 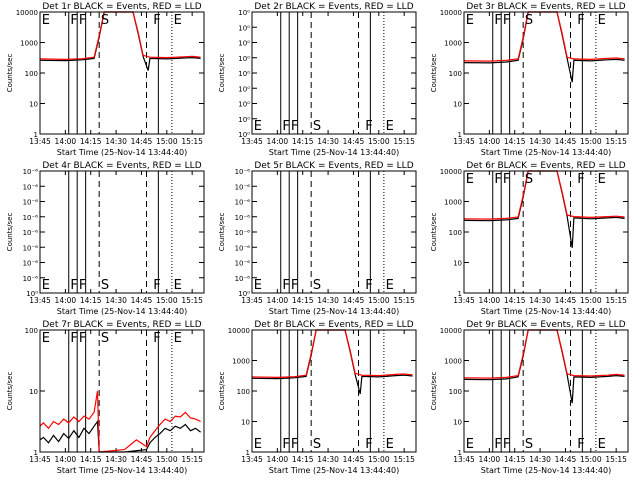 I want to click on y-tick-label: 1000, so click(x=453, y=203).